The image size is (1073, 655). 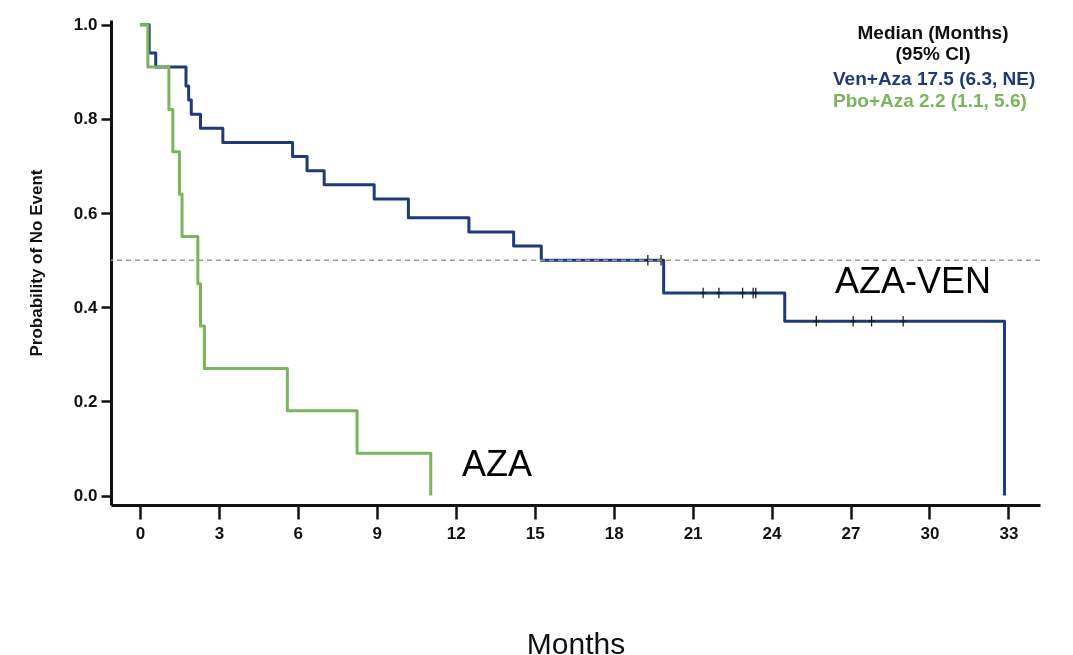 What do you see at coordinates (1009, 533) in the screenshot?
I see `x-tick-label: 33` at bounding box center [1009, 533].